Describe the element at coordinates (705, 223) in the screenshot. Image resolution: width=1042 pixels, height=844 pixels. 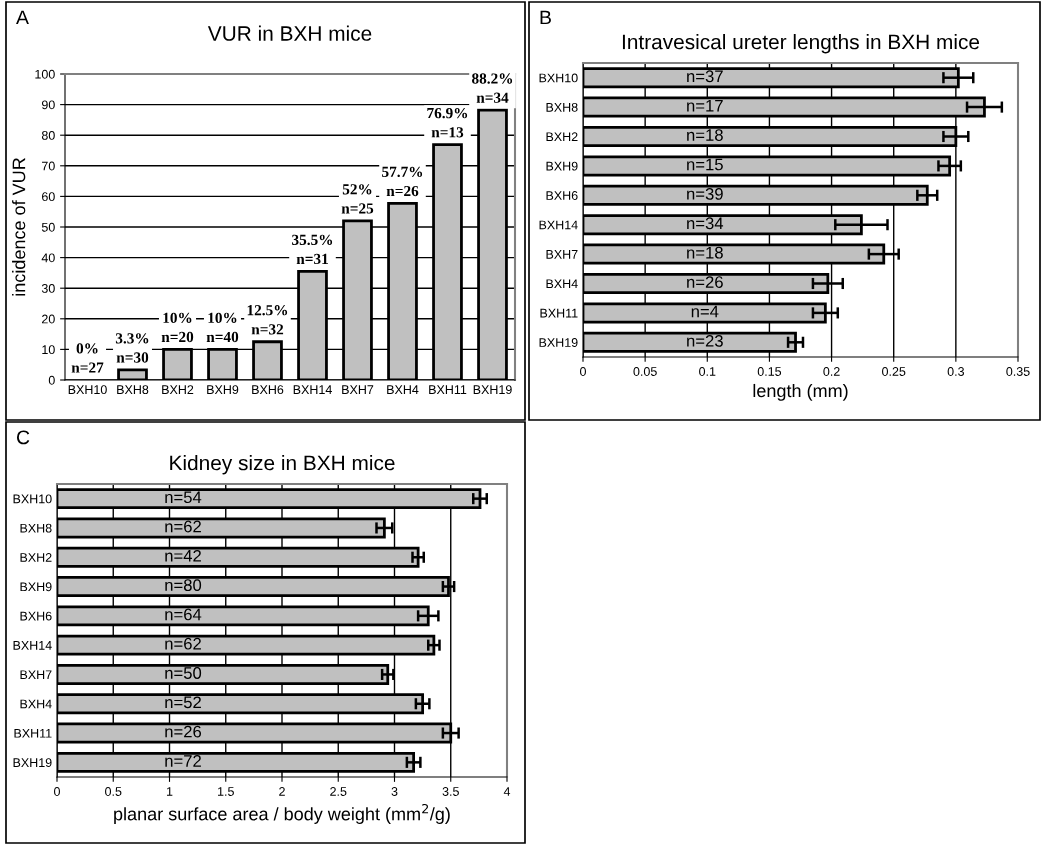
I see `annotation: n=34` at that location.